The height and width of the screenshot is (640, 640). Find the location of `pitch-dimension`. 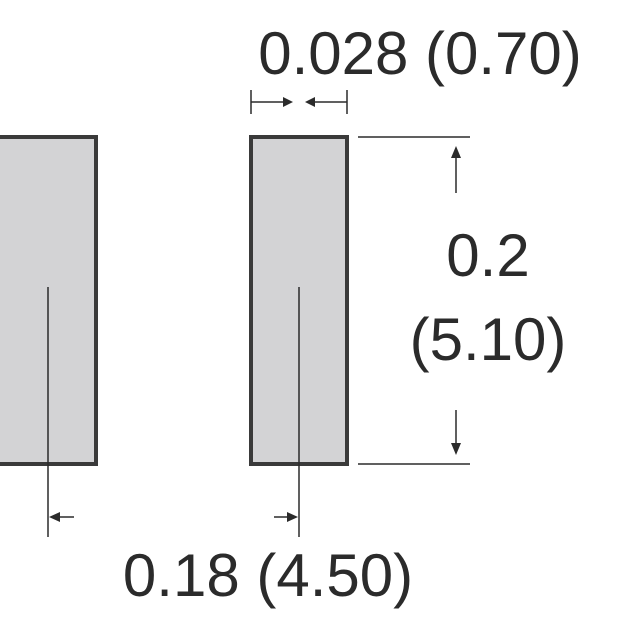

pitch-dimension is located at coordinates (173, 517).